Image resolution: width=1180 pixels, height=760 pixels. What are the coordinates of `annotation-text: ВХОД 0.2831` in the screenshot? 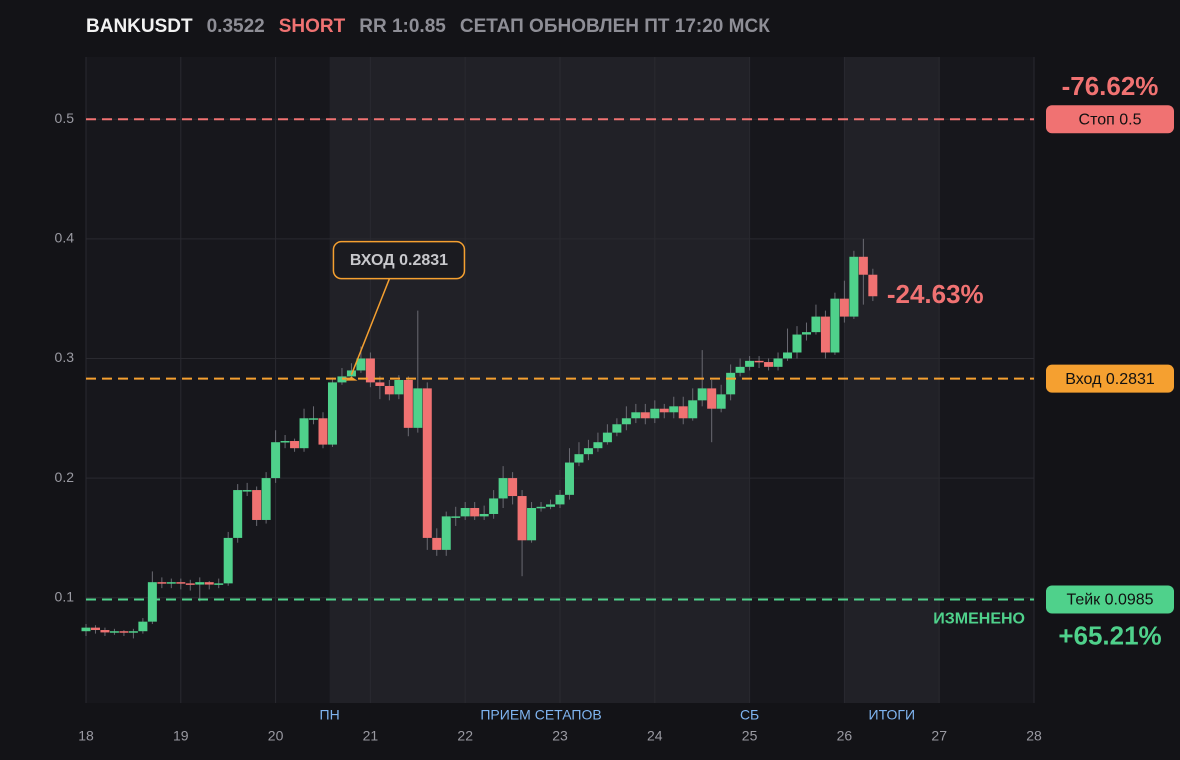 It's located at (399, 260).